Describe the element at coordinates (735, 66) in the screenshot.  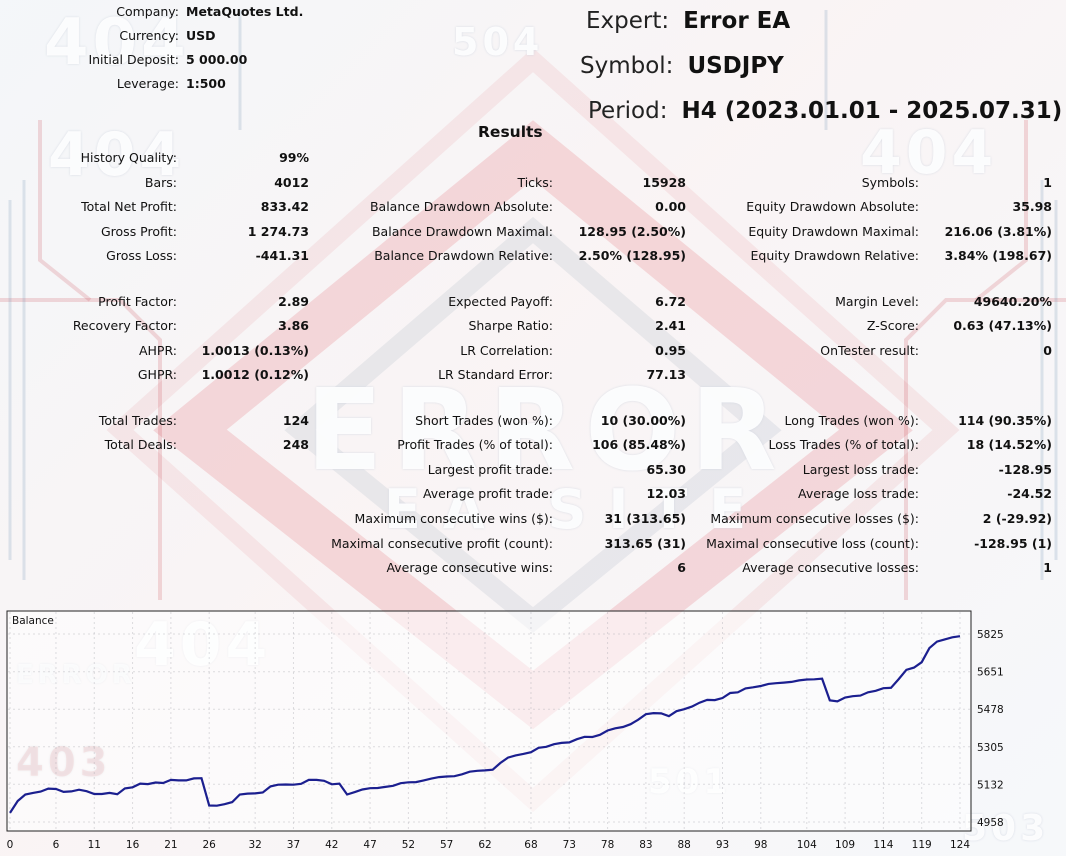
I see `symbol-value: USDJPY` at that location.